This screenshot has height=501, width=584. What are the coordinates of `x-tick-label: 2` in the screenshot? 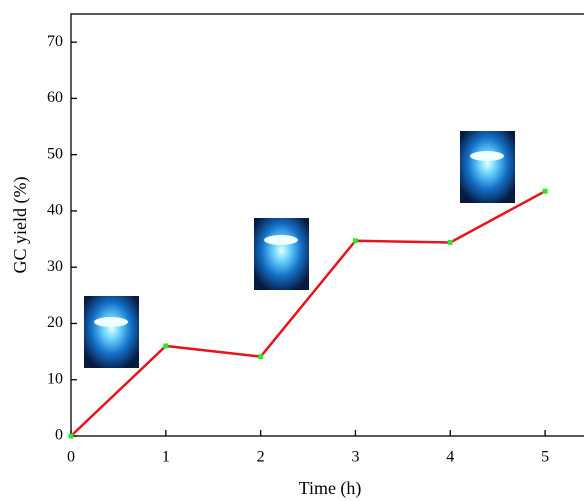 It's located at (261, 457).